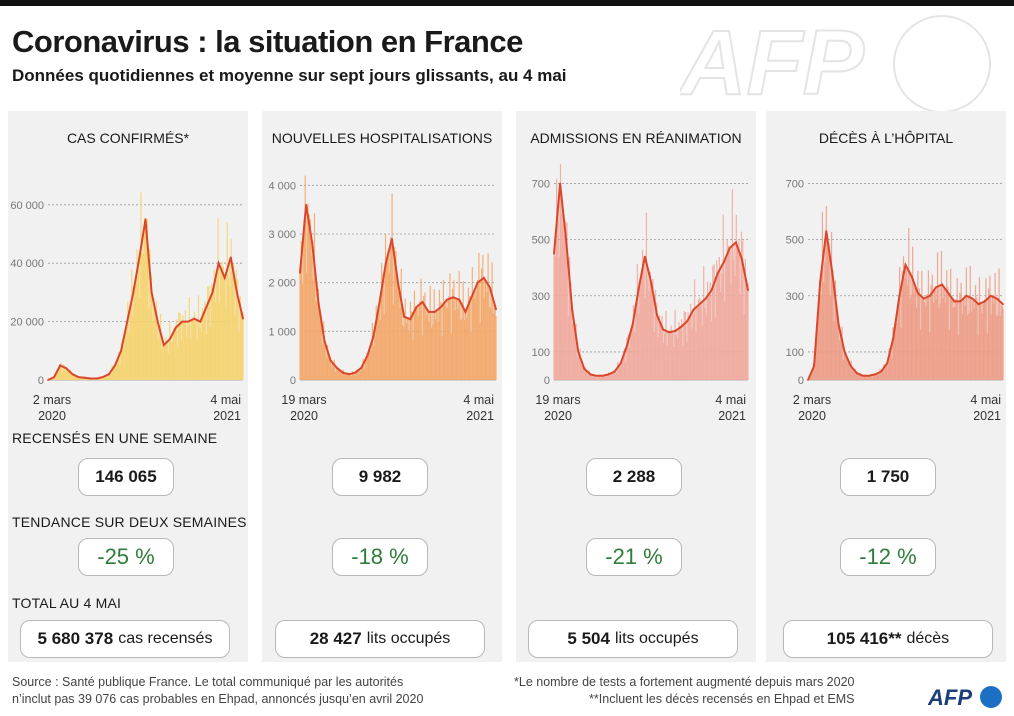 The width and height of the screenshot is (1014, 716). Describe the element at coordinates (293, 381) in the screenshot. I see `ytick-label-hospitalisations: 0` at that location.